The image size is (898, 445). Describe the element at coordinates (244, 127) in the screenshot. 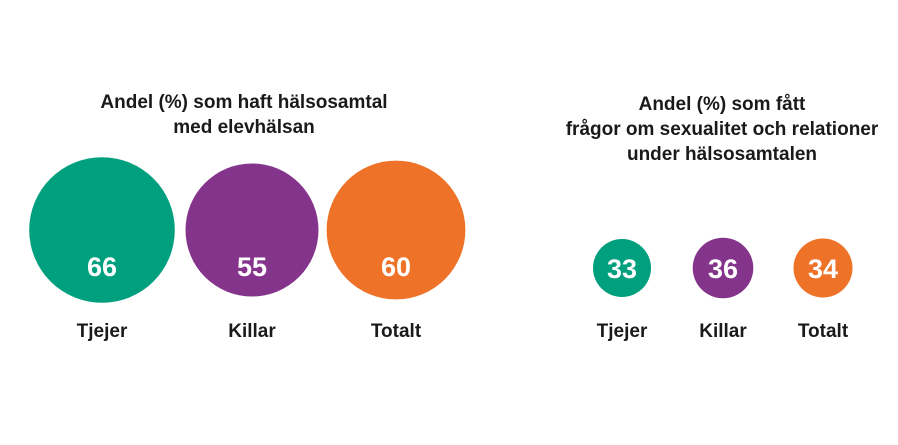

I see `chart-1-title-line-2: med elevhälsan` at that location.